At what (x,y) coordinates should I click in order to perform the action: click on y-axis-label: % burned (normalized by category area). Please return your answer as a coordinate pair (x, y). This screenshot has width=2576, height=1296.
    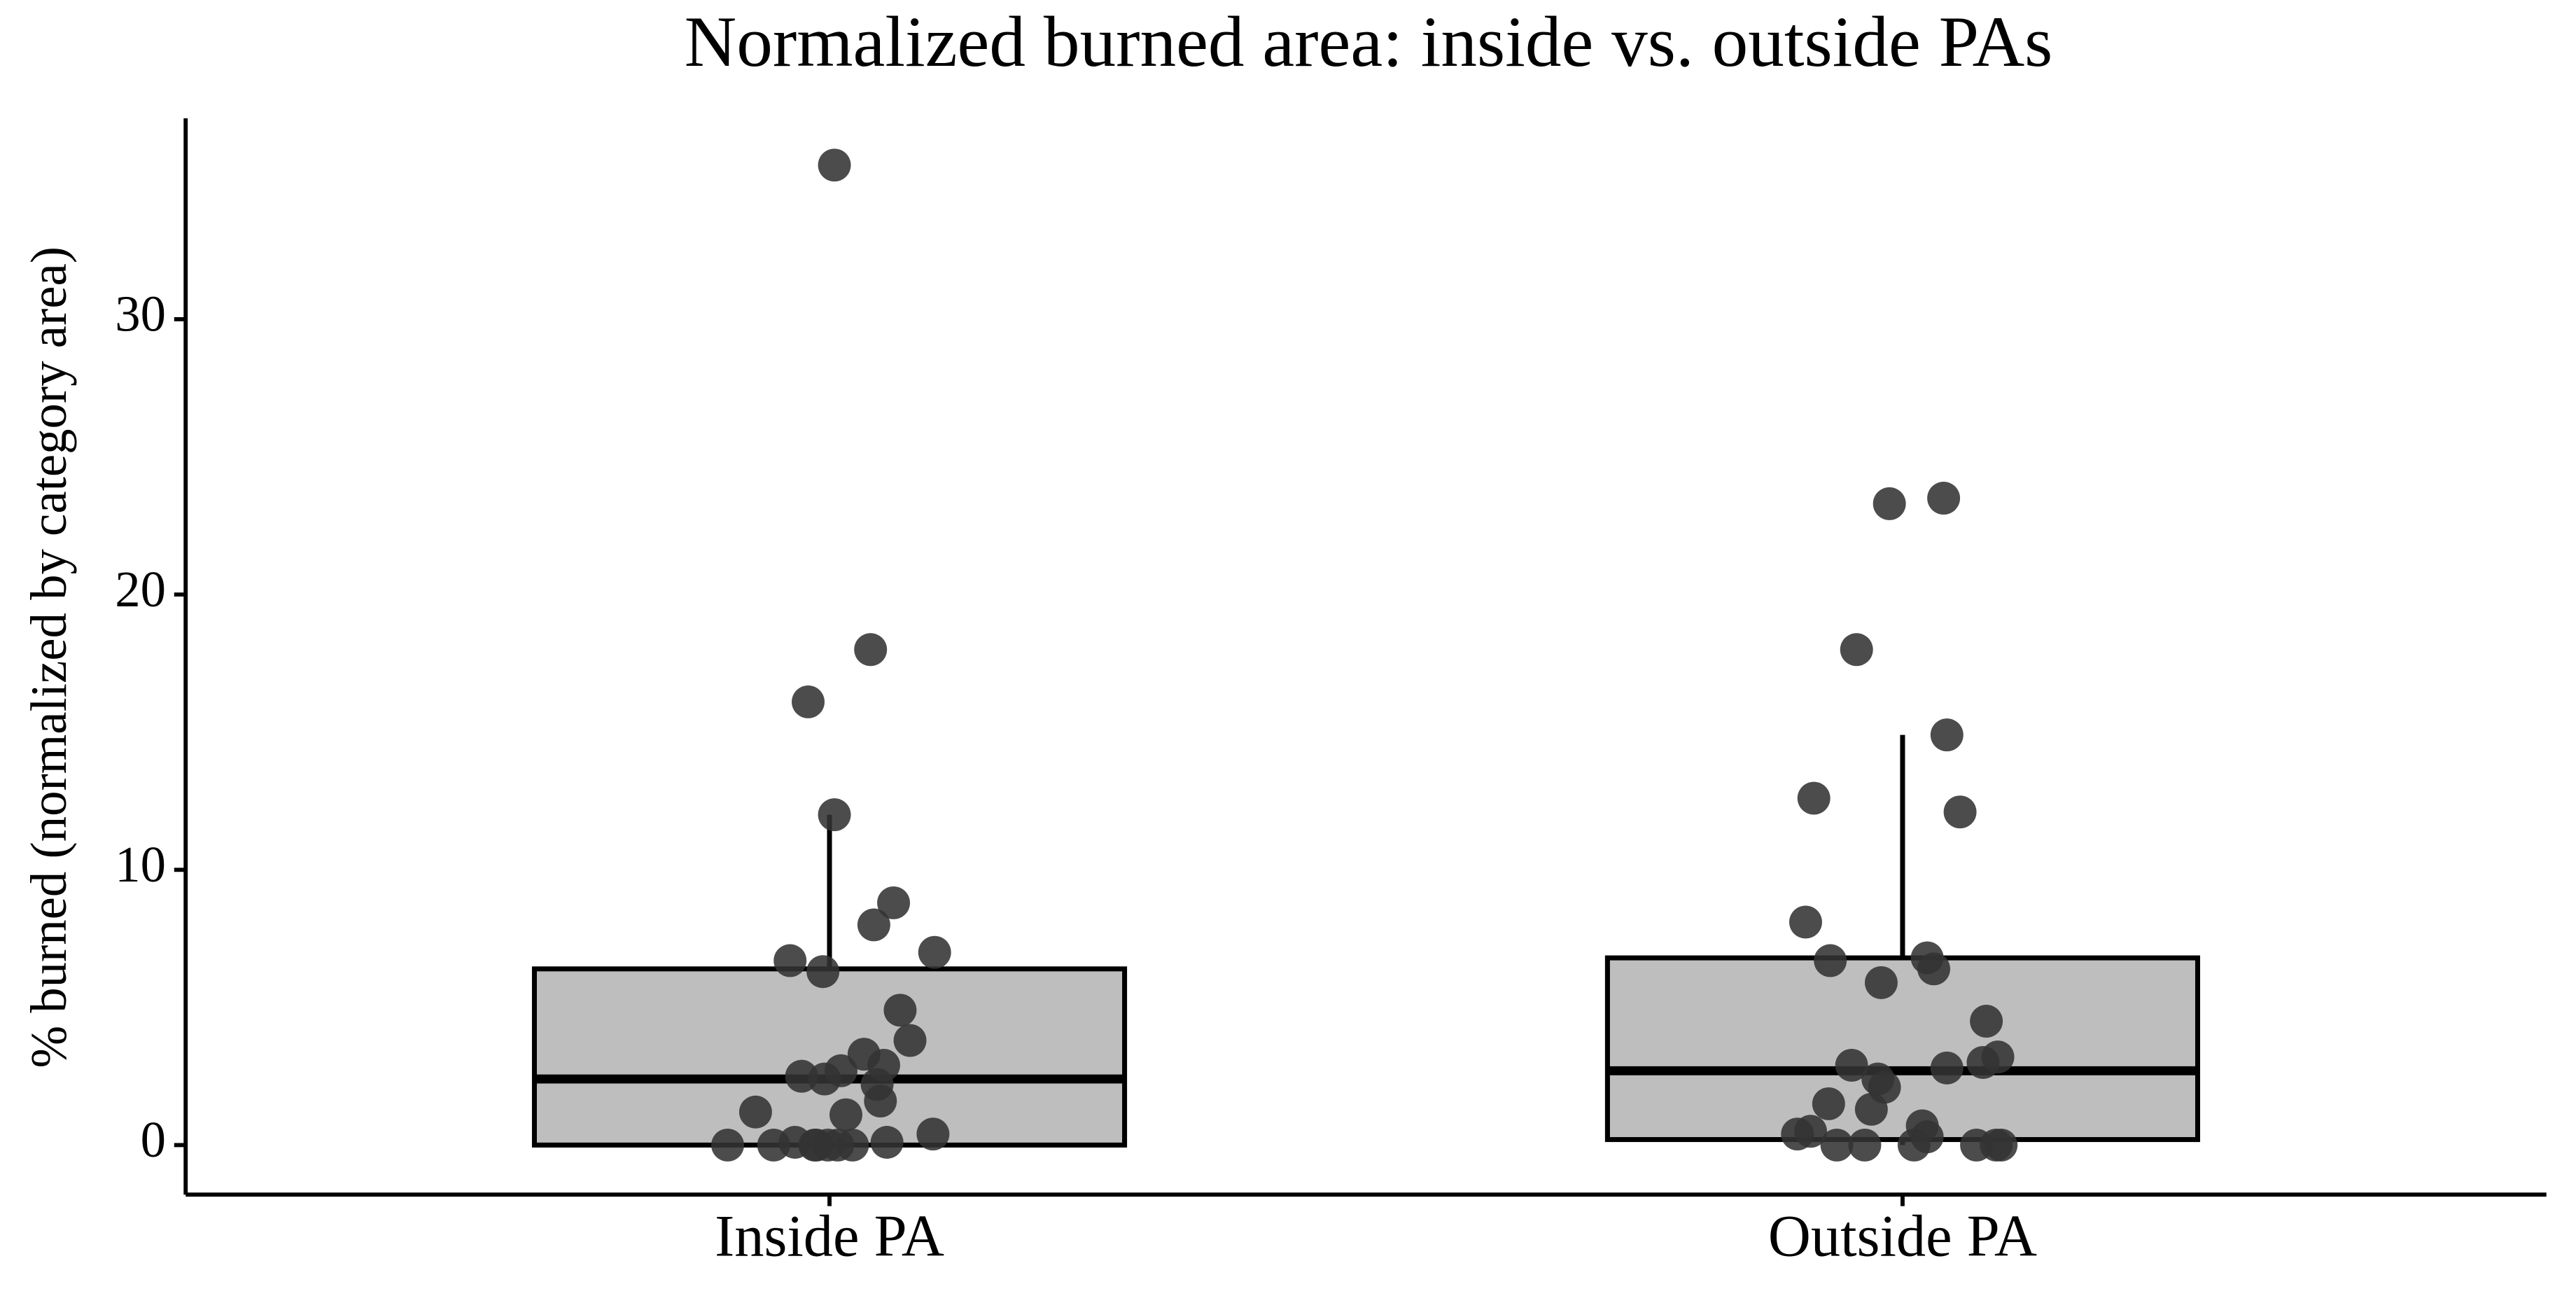
    Looking at the image, I should click on (48, 657).